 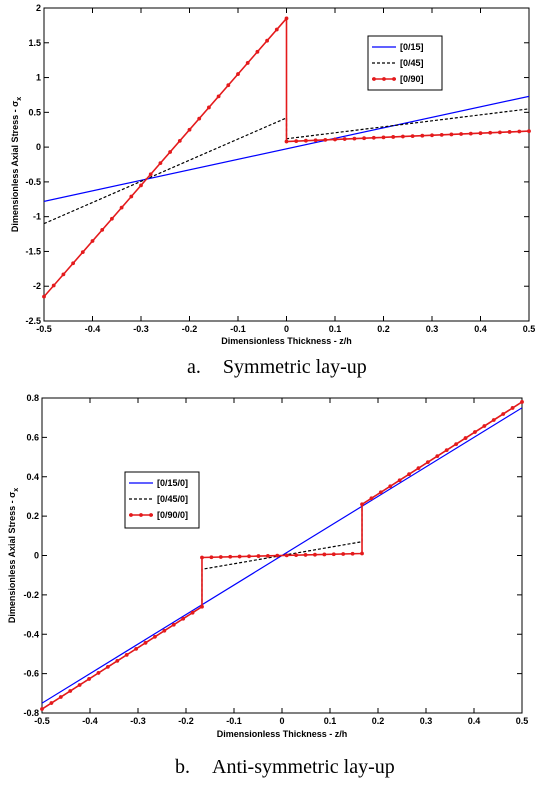 I want to click on x-tick-label: 0, so click(x=286, y=329).